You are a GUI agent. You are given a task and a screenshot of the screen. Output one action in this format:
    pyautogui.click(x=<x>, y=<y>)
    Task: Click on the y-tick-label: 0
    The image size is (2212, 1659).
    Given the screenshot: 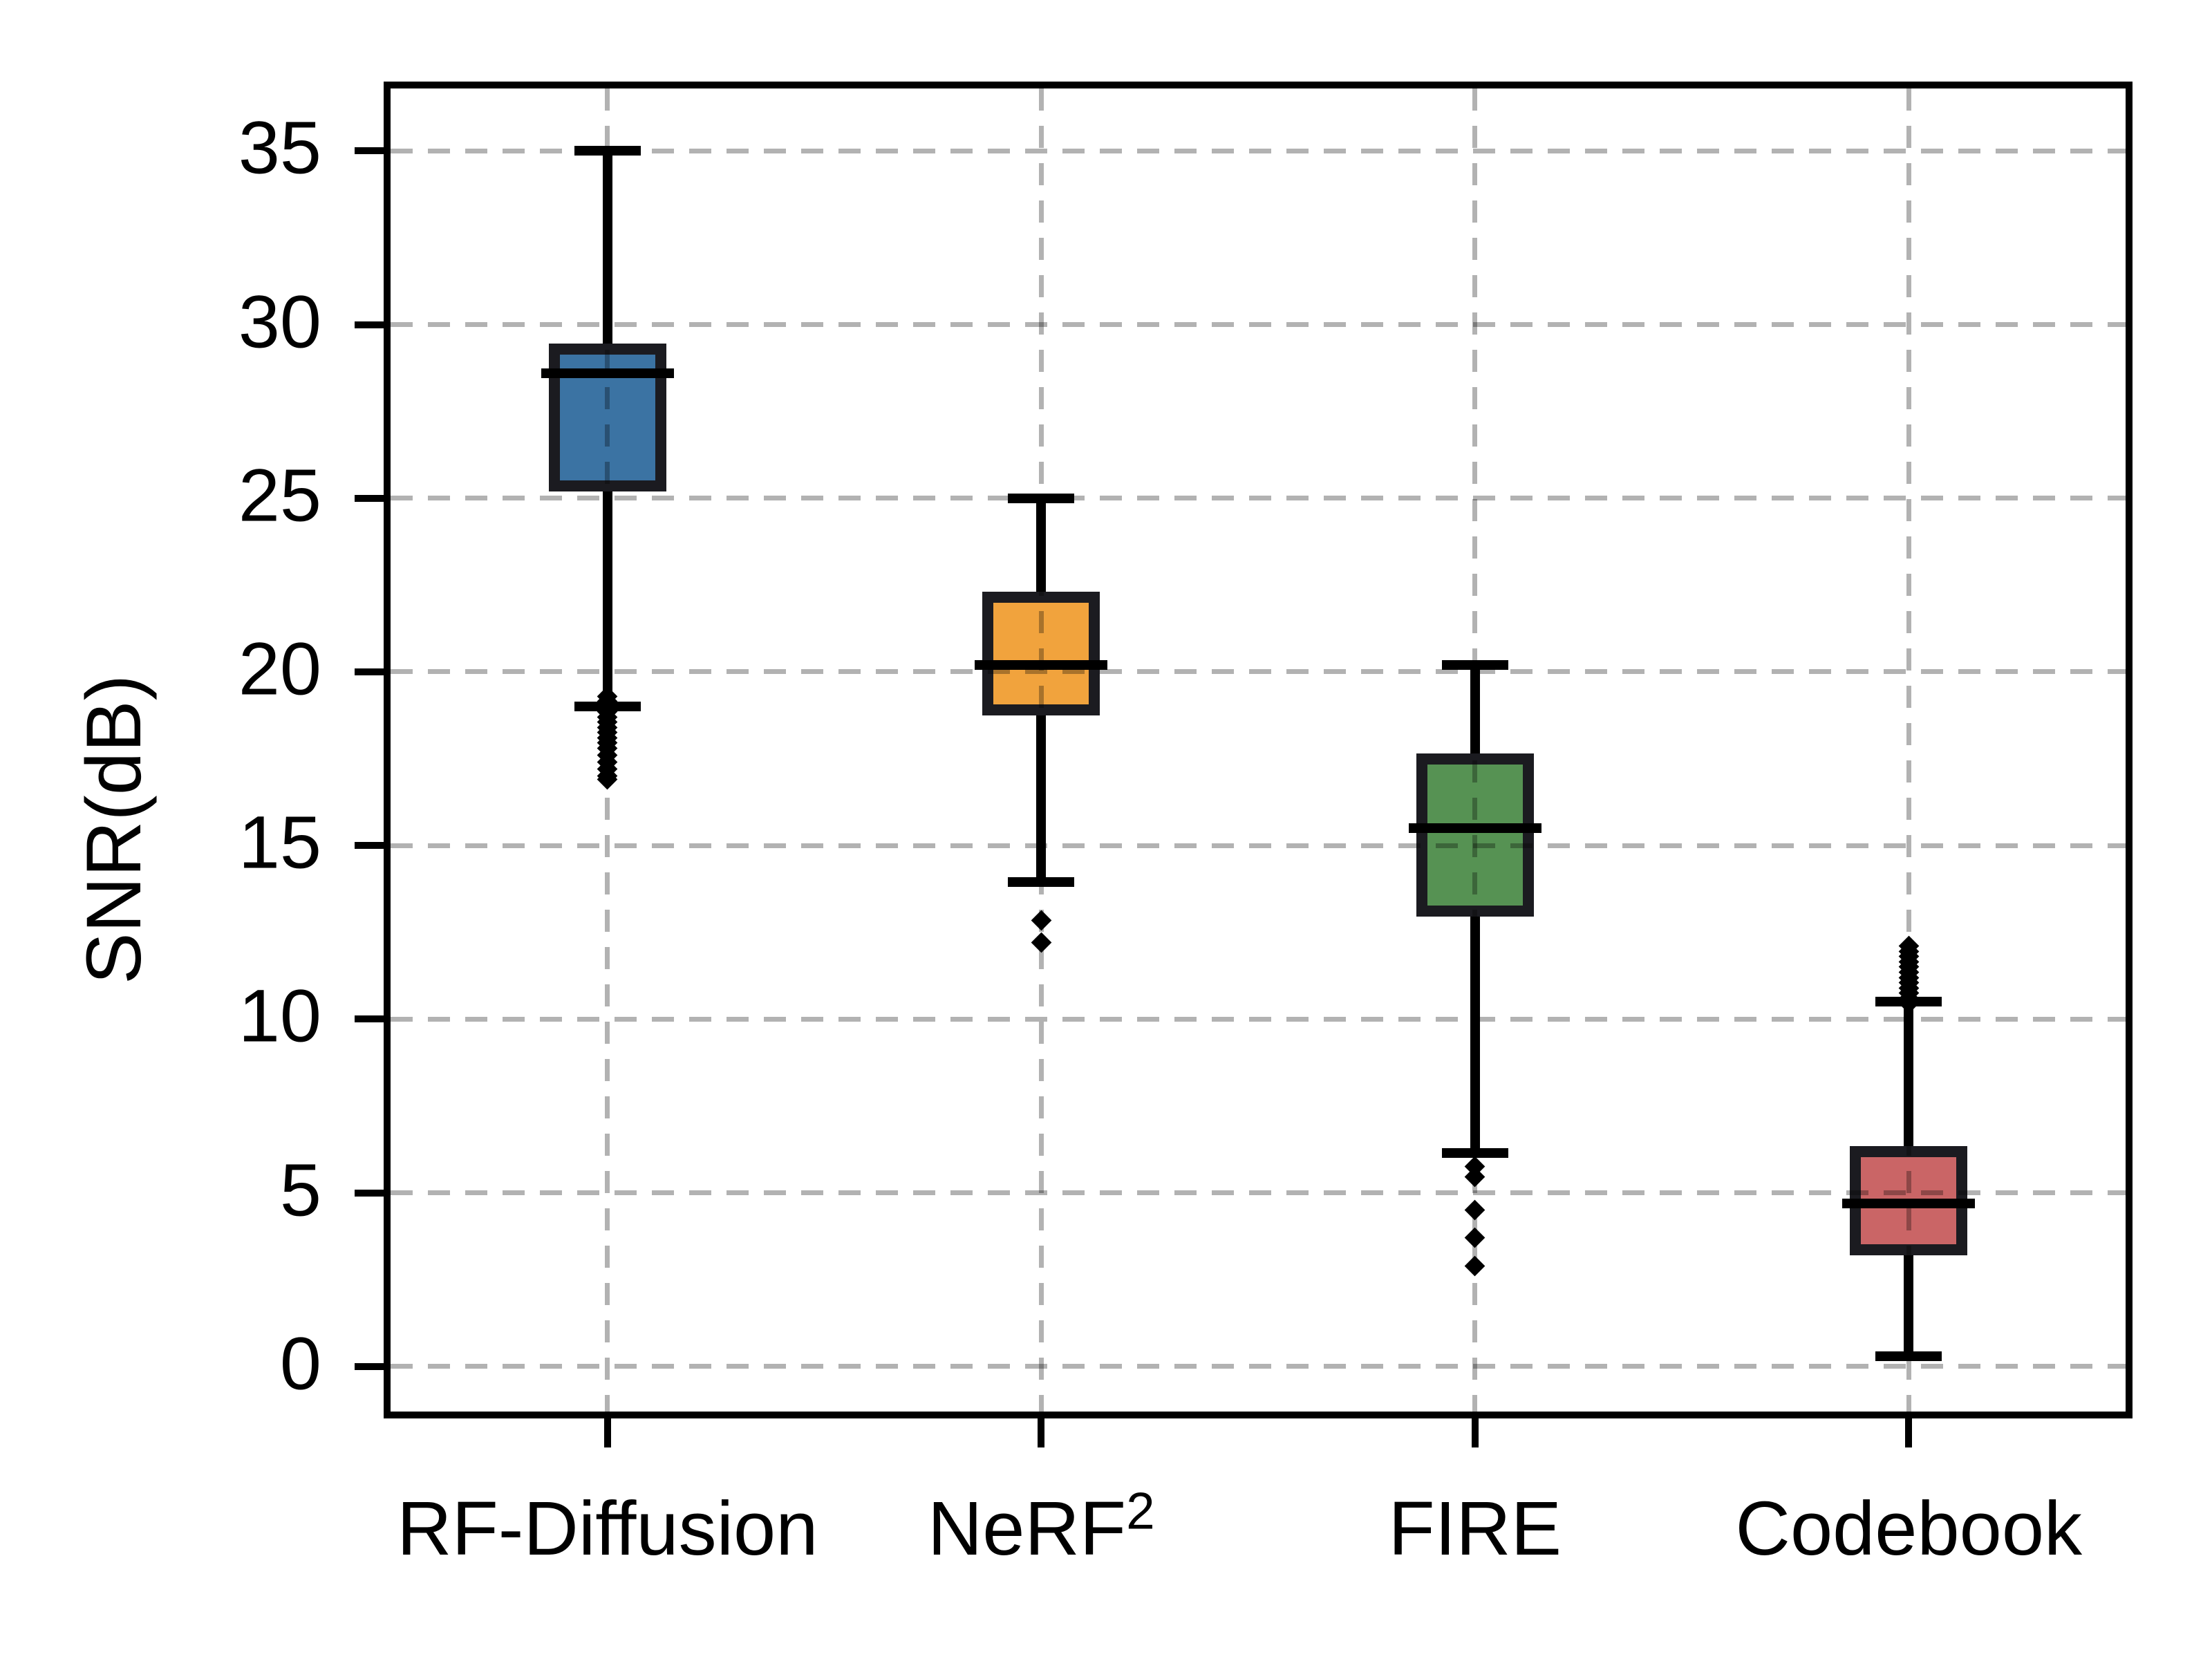 What is the action you would take?
    pyautogui.click(x=300, y=1363)
    